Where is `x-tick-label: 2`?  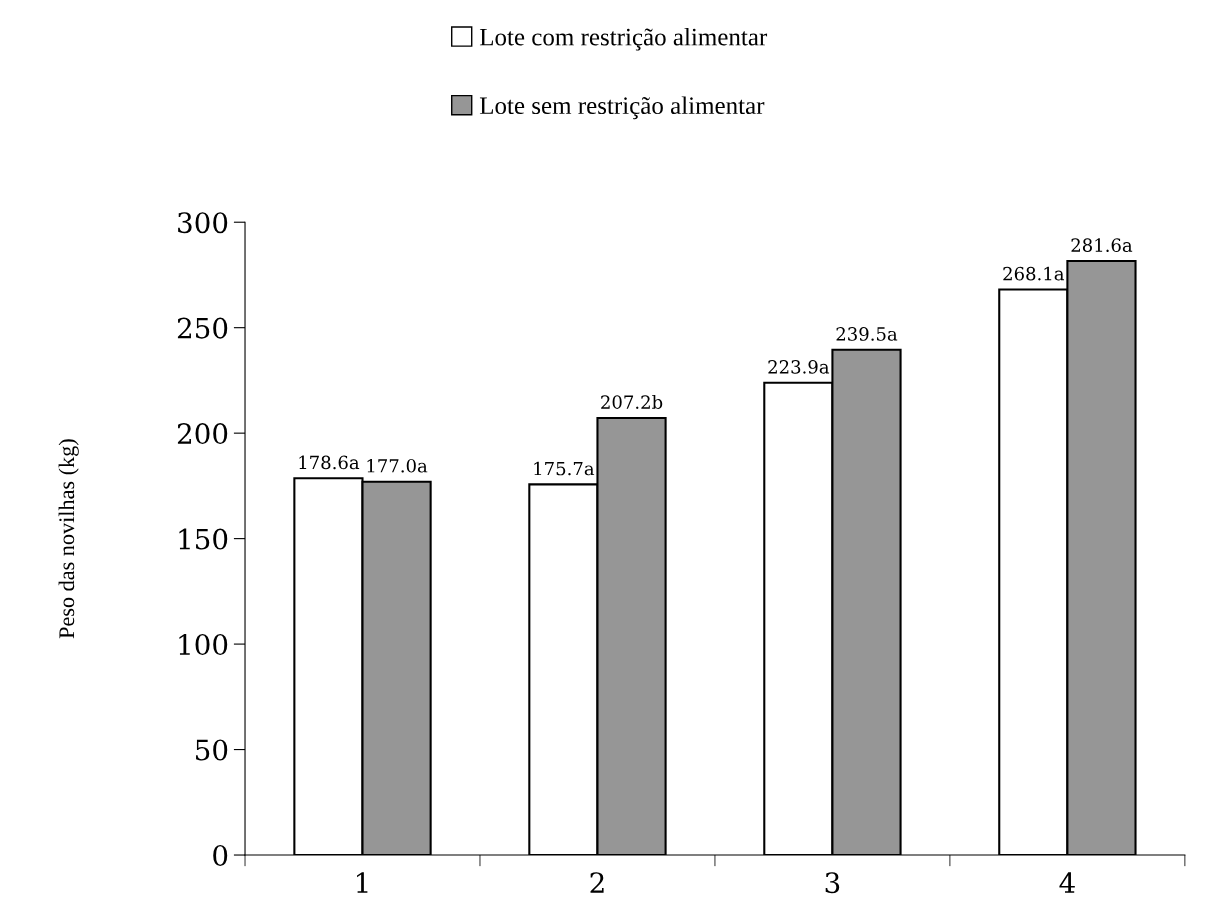 x-tick-label: 2 is located at coordinates (597, 882).